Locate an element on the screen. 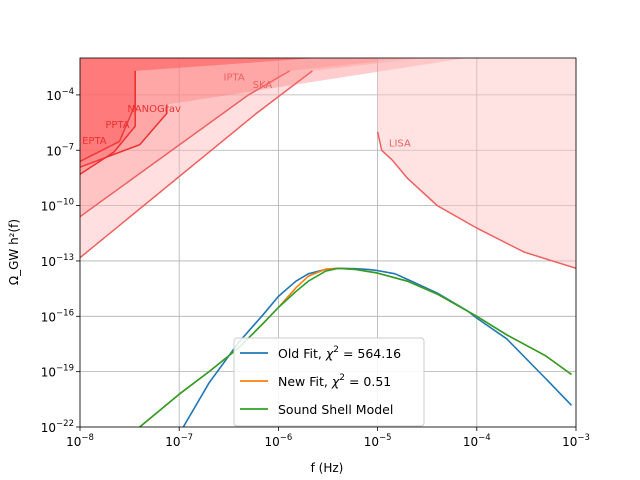 Image resolution: width=640 pixels, height=480 pixels. x-tick-label: 10⁻⁶ is located at coordinates (278, 441).